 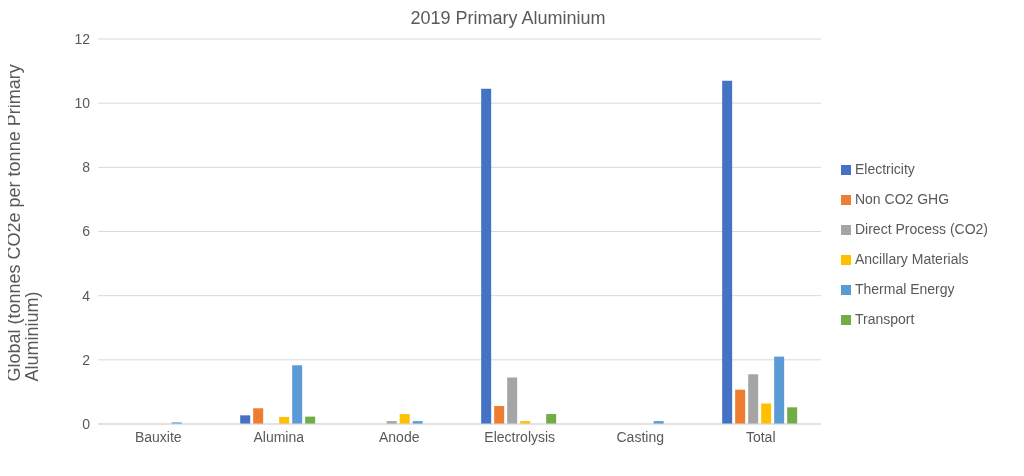 I want to click on y-axis-title: Global (tonnes CO2e per tonne Primary Aluminium), so click(x=23, y=223).